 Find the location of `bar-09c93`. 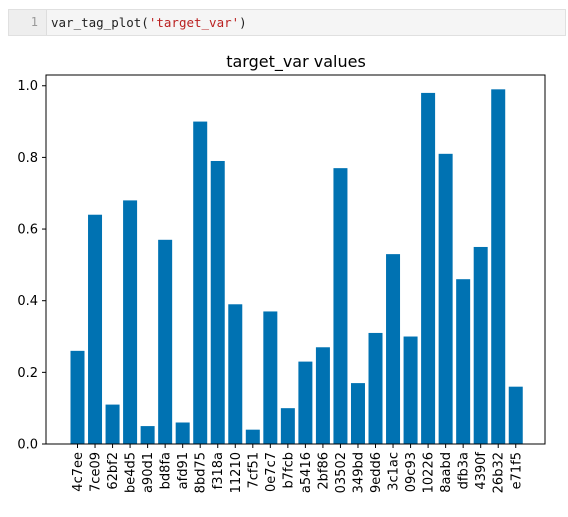

bar-09c93 is located at coordinates (410, 390).